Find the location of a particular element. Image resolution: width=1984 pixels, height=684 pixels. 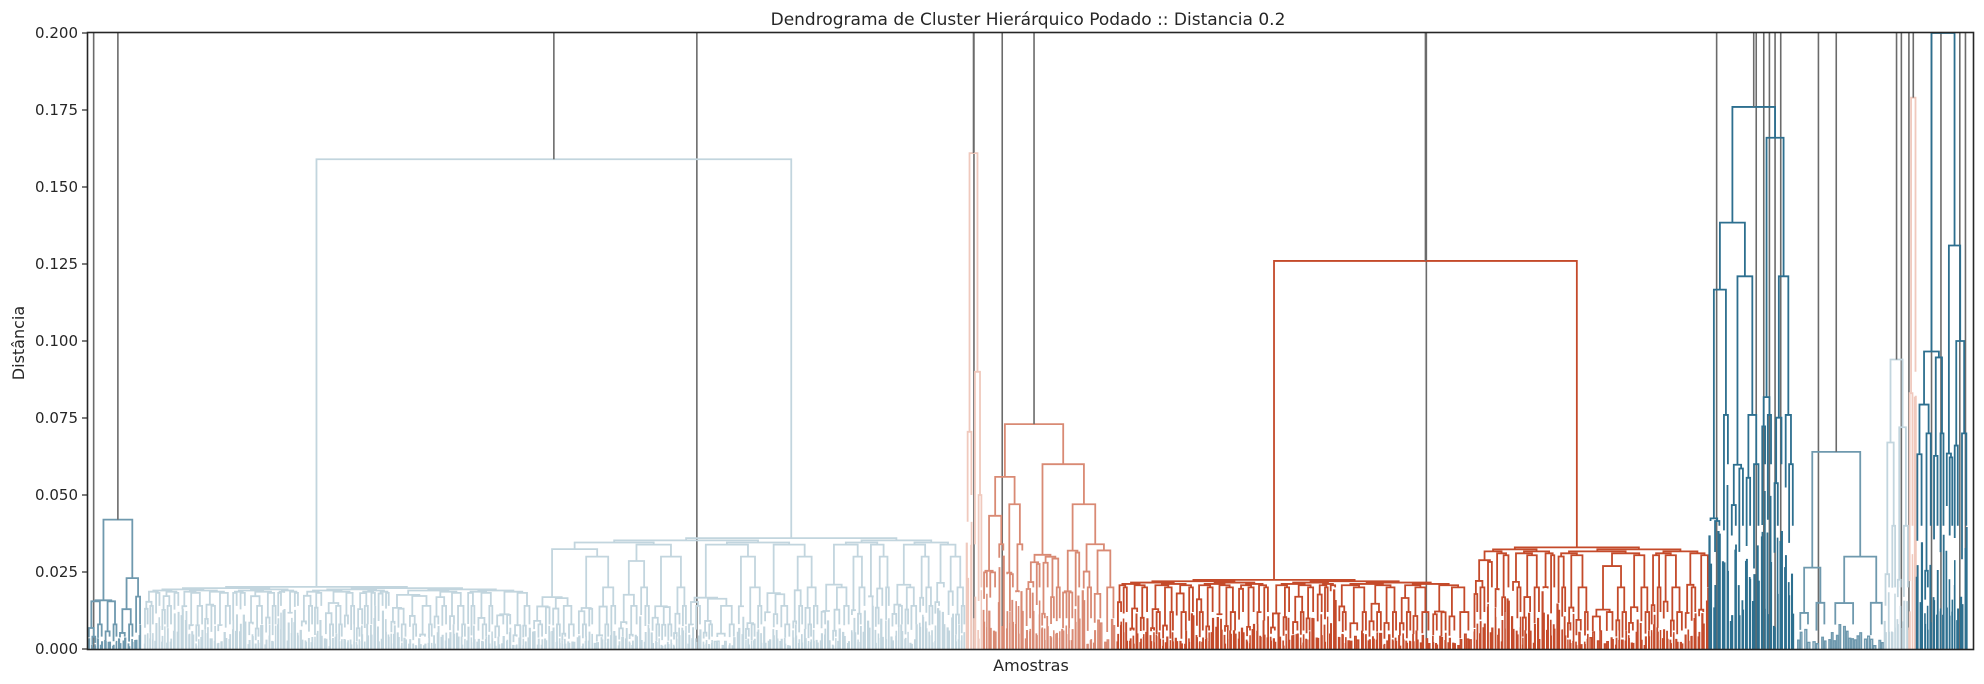

cluster-9-link is located at coordinates (1951, 496).